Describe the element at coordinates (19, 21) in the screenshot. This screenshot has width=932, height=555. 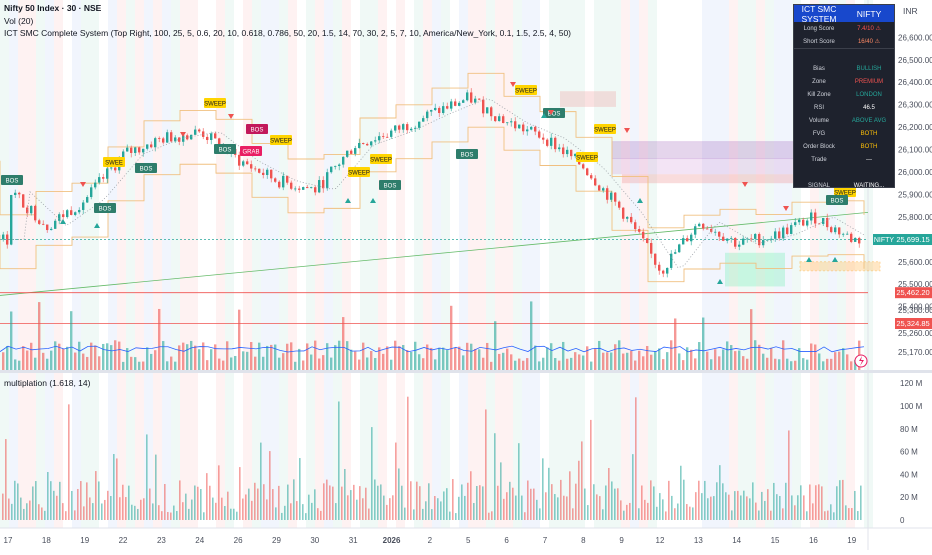
I see `volume-legend: Vol (20)` at that location.